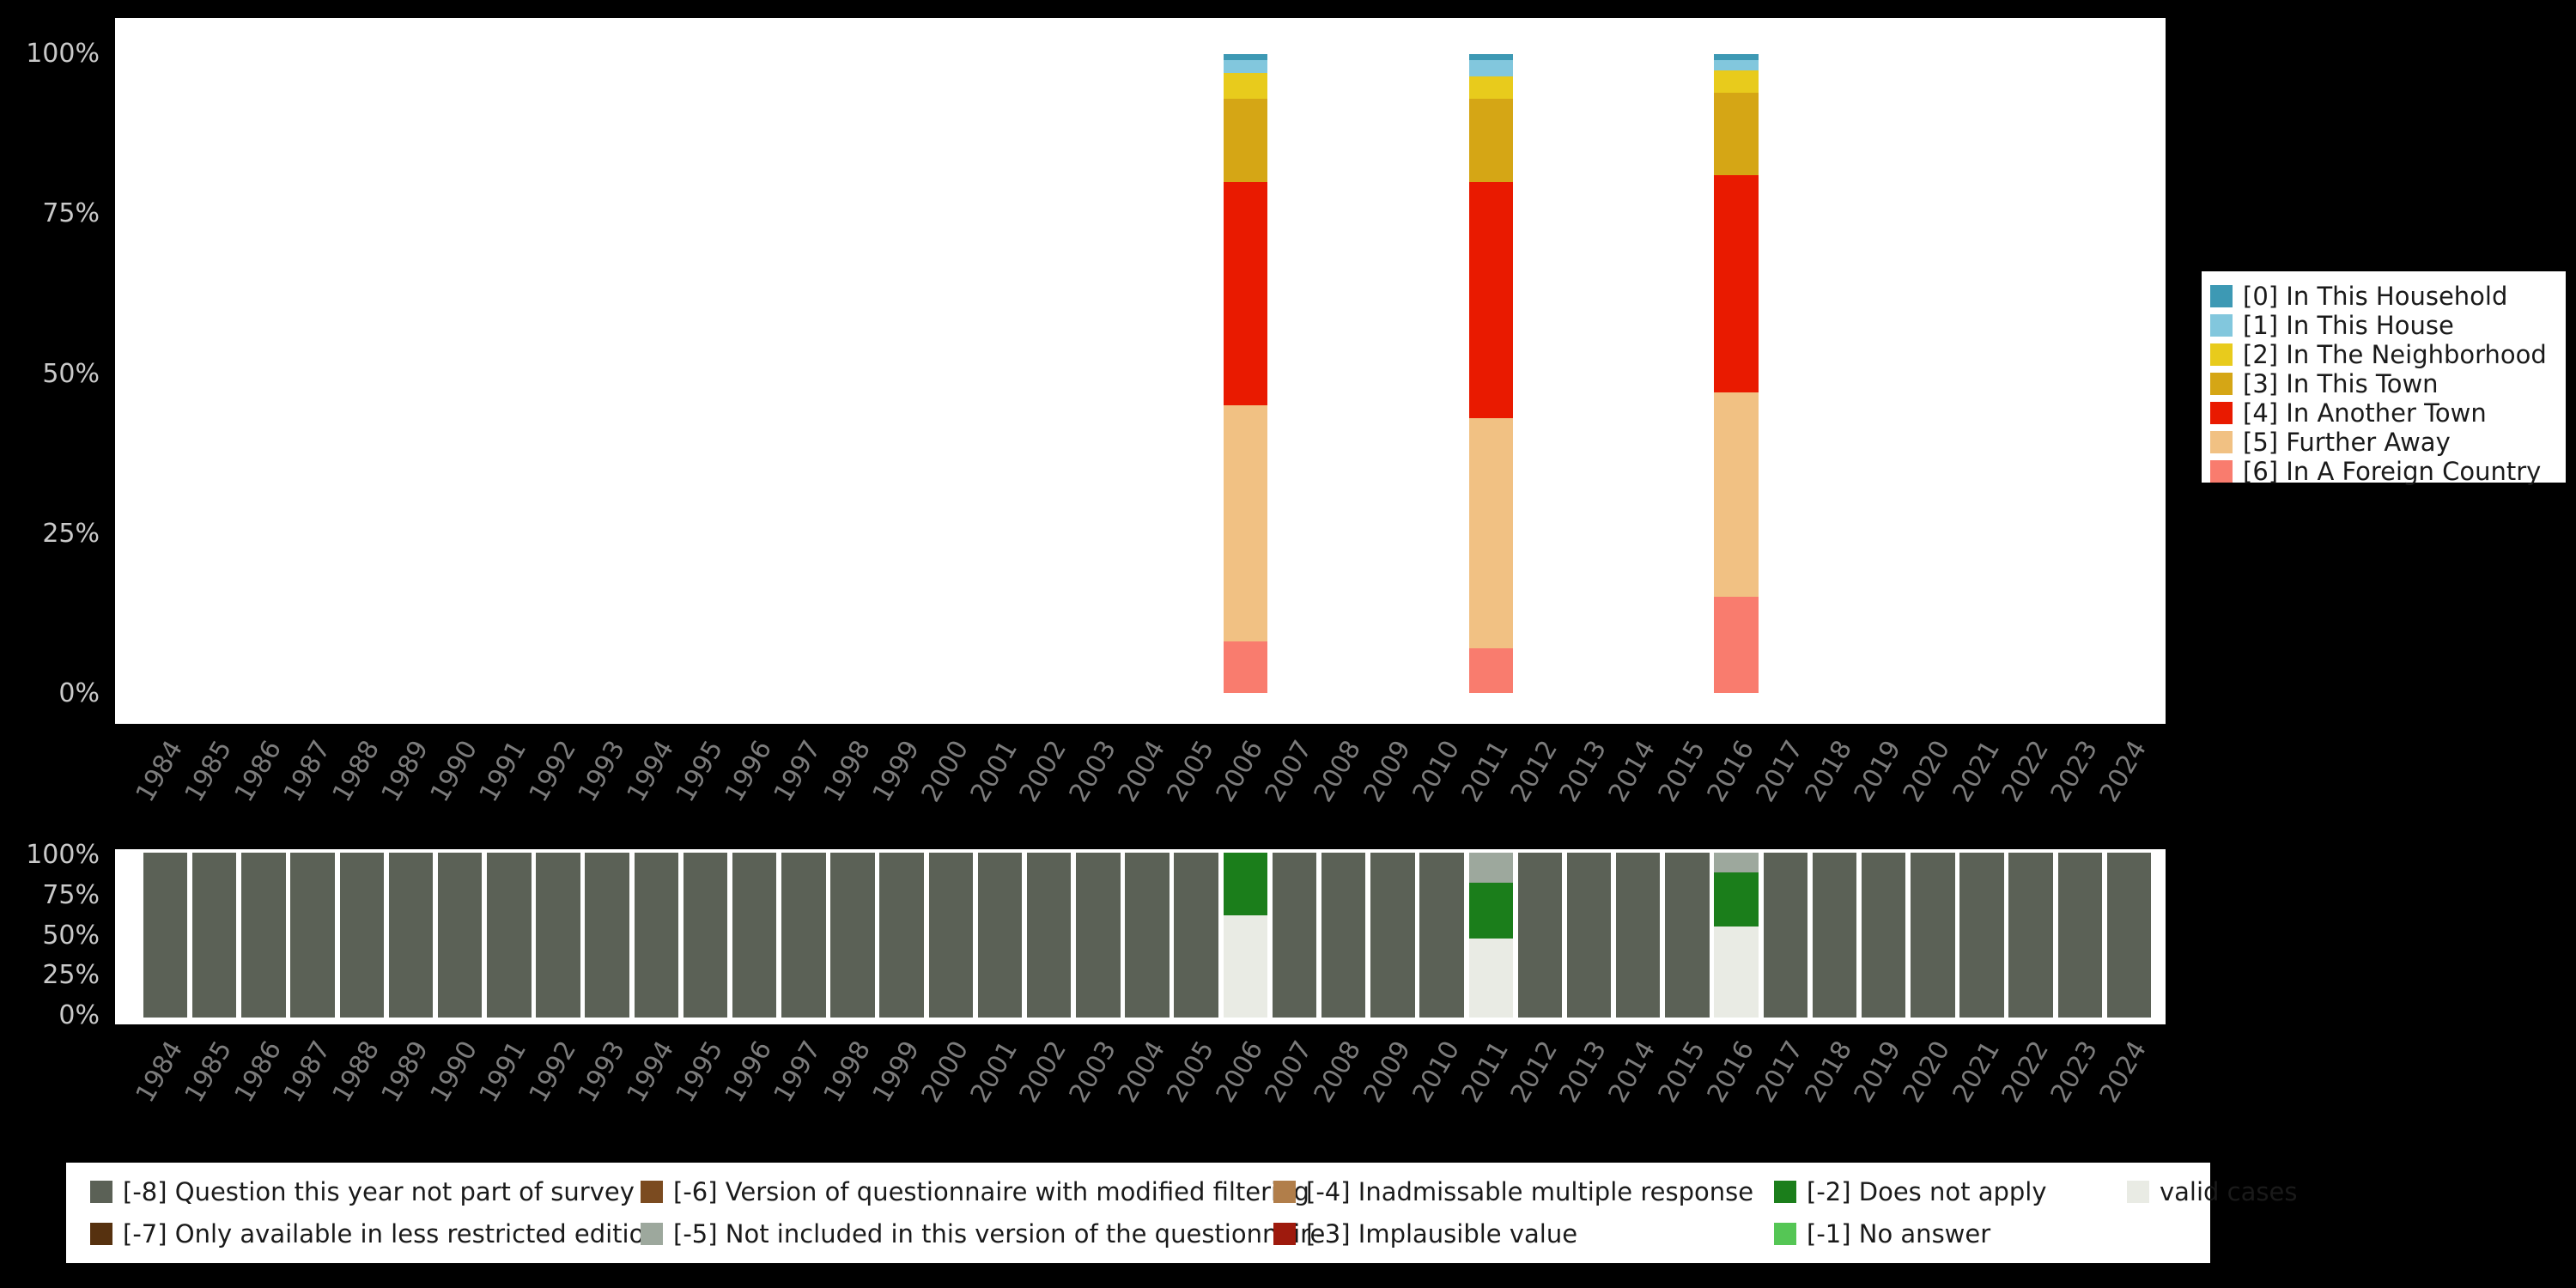 This screenshot has width=2576, height=1288. Describe the element at coordinates (53, 374) in the screenshot. I see `frequency-y-axis: 100% 75% 50% 25% 0%` at that location.